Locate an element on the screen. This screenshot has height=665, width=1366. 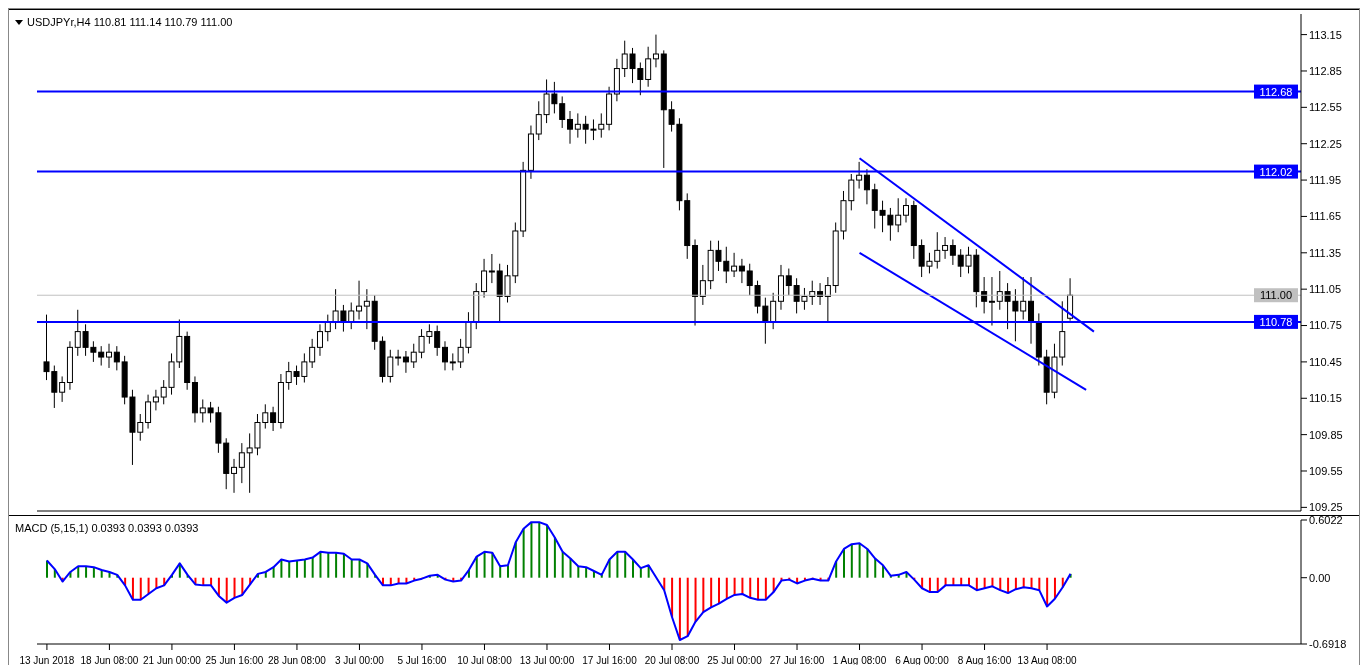
y-tick-label: 109.85 is located at coordinates (1326, 434).